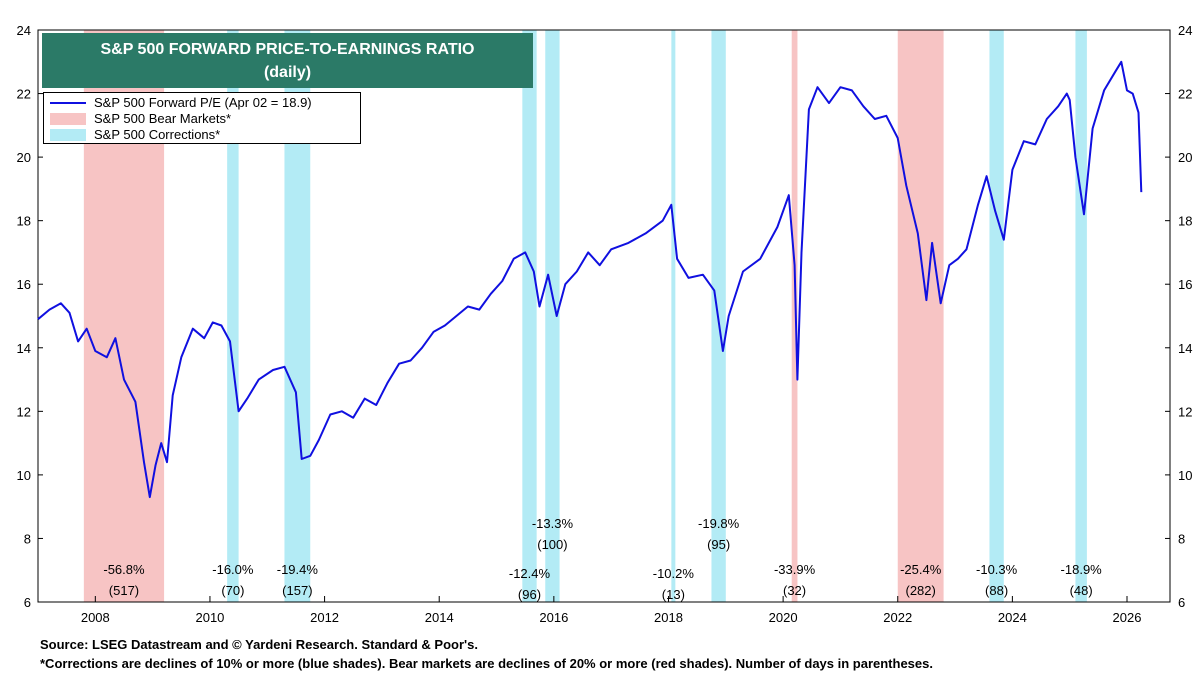 This screenshot has height=676, width=1200. I want to click on x-tick-label: 2020, so click(783, 617).